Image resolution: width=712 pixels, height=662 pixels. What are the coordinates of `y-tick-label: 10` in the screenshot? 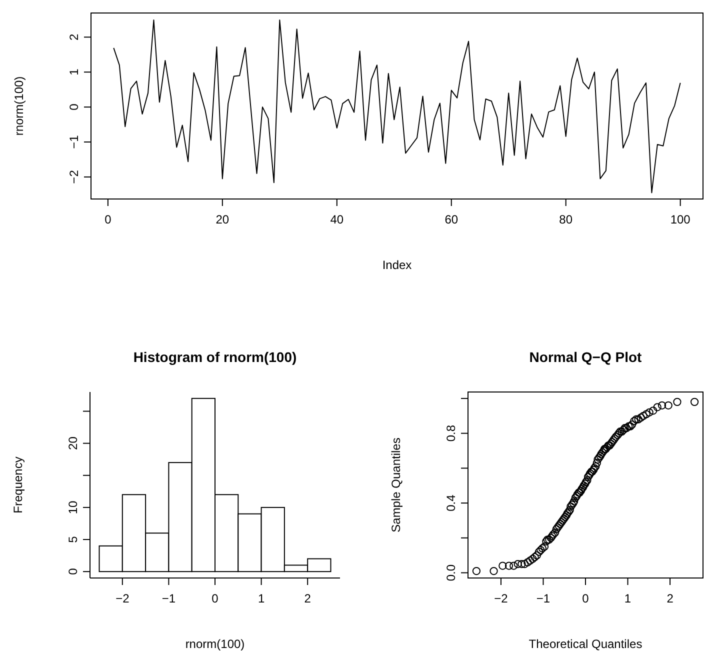 It's located at (73, 507).